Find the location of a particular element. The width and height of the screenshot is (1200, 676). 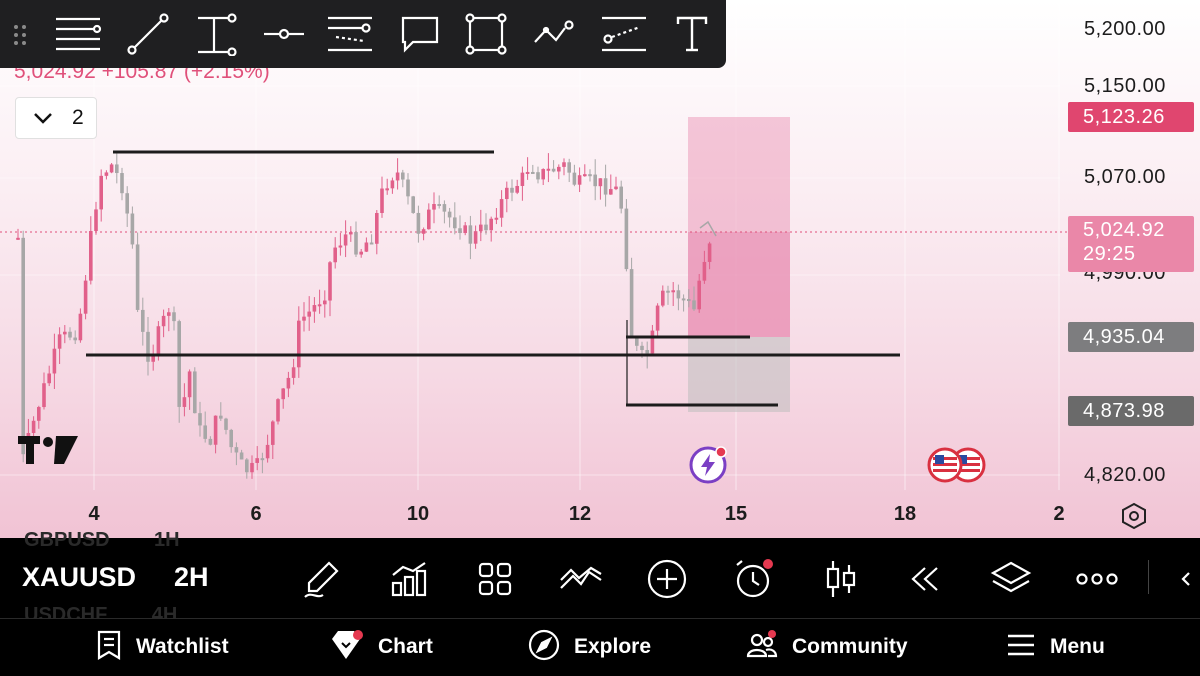

more-icon is located at coordinates (1097, 579).